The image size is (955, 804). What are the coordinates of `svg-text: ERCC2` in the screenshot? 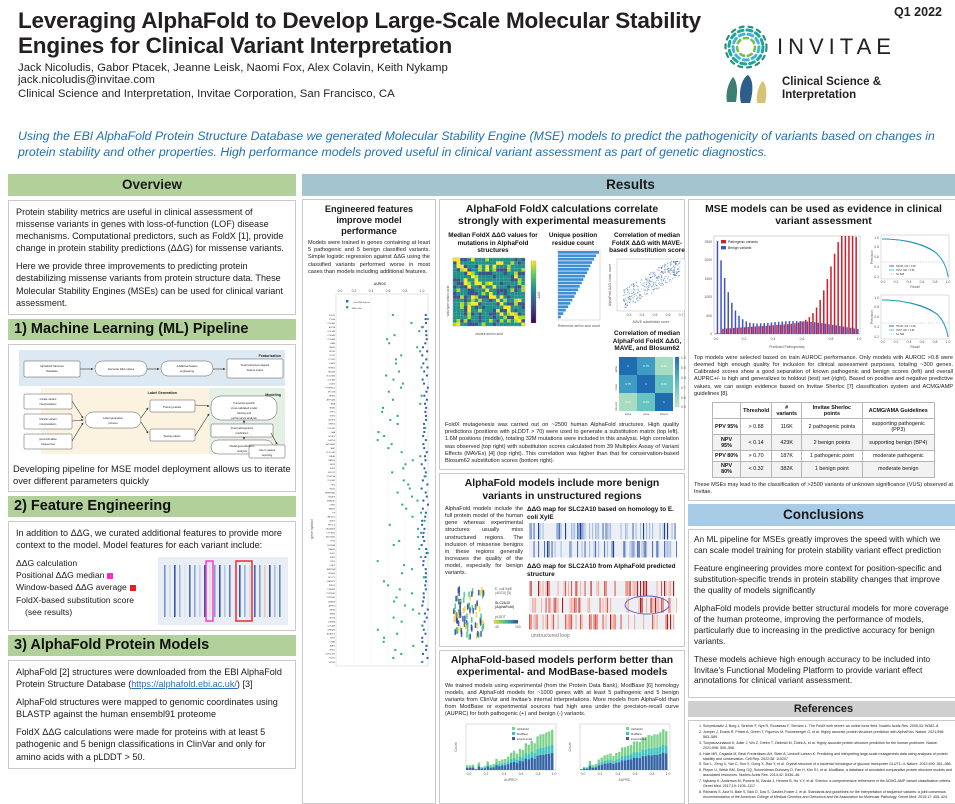 It's located at (332, 473).